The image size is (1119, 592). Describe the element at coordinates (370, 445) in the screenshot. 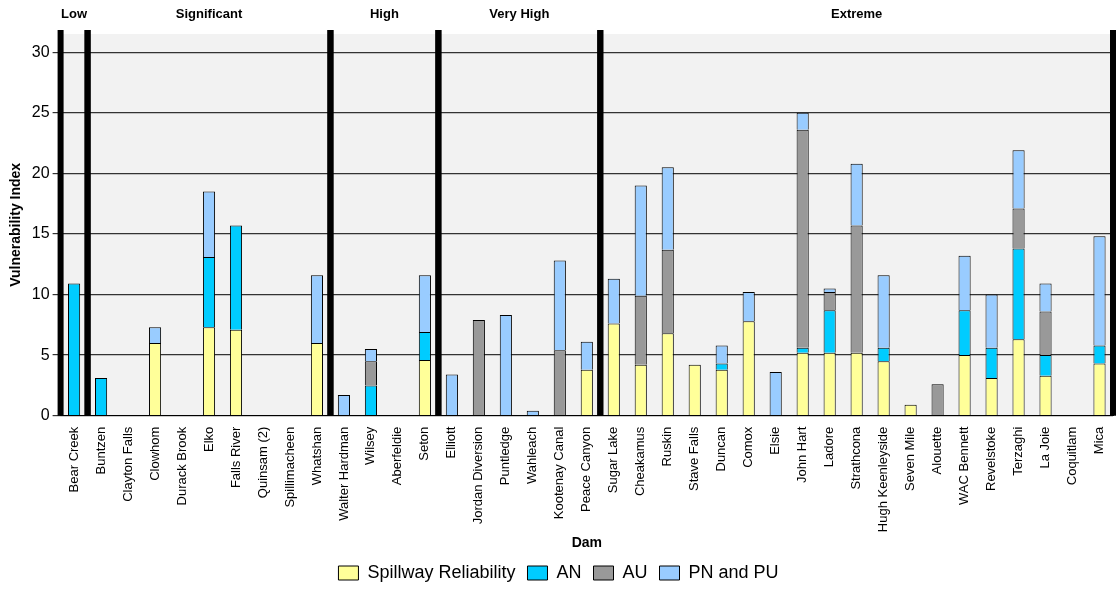

I see `x-tick-label: Wilsey` at that location.